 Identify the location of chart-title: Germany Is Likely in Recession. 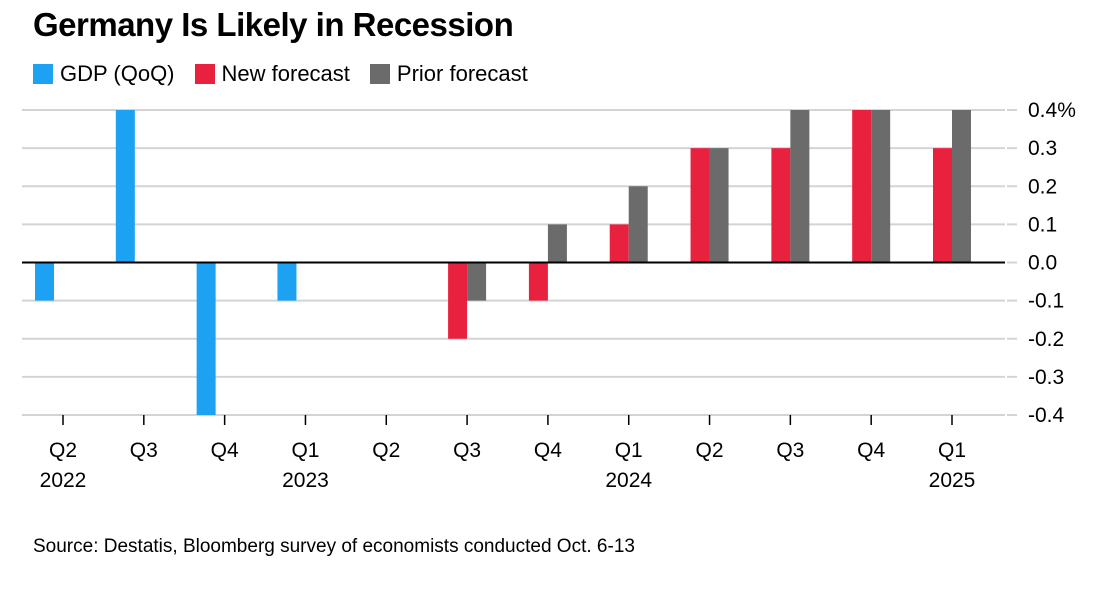
(273, 24).